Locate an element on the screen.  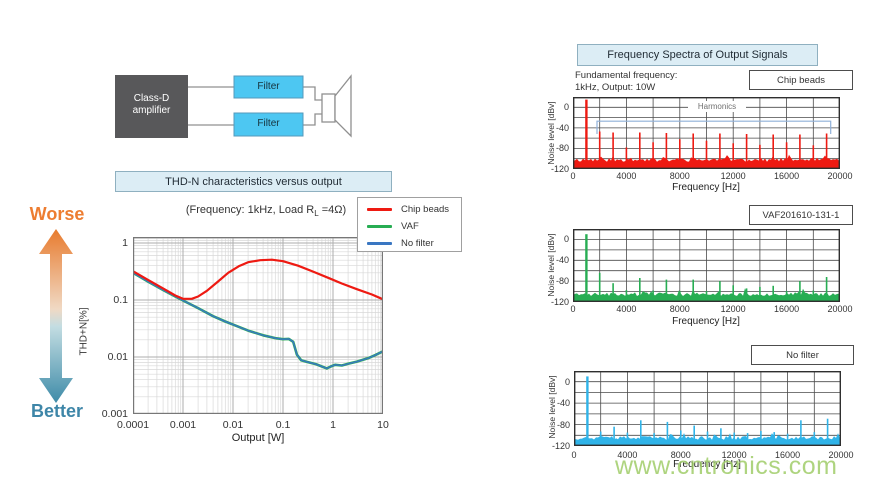
fundamental-frequency-note: Fundamental frequency: 1kHz, Output: 10W is located at coordinates (626, 81).